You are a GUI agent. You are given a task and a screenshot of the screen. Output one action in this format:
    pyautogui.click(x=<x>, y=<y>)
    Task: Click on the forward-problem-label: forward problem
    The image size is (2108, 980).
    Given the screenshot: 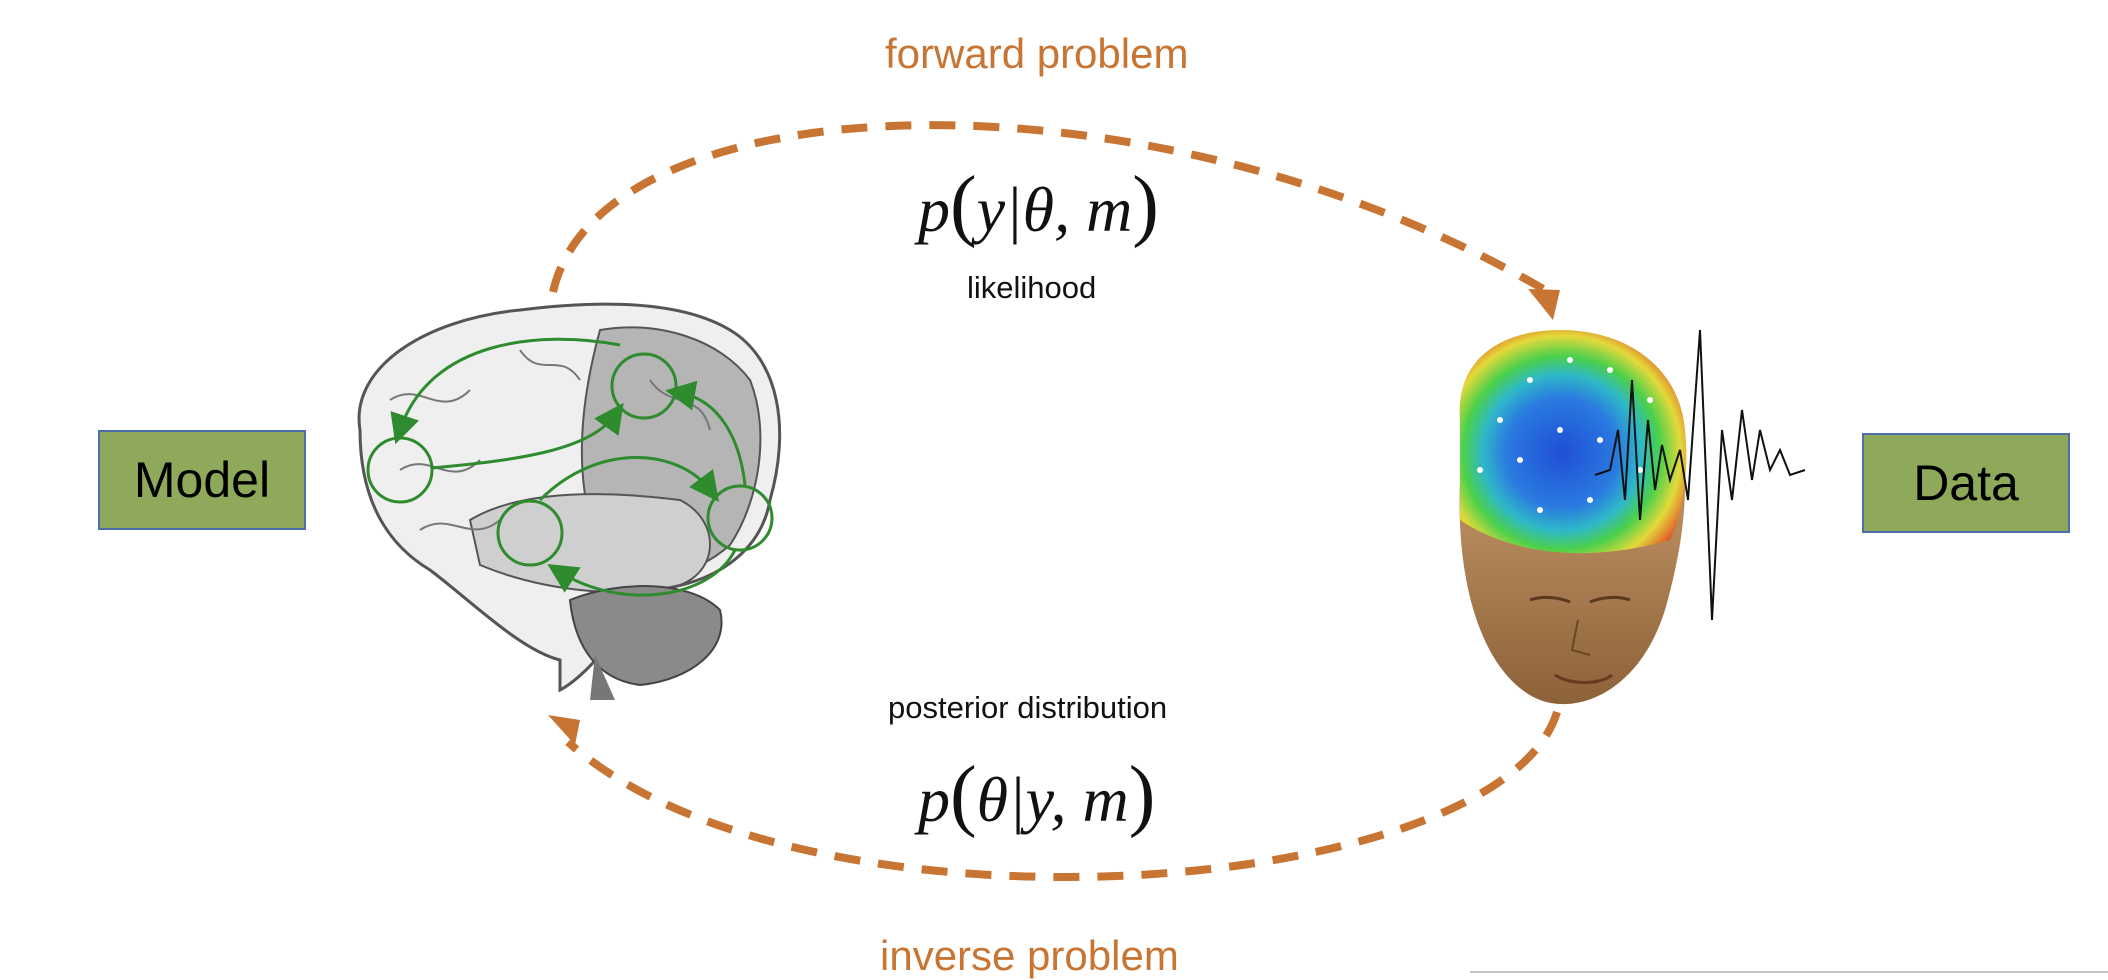 What is the action you would take?
    pyautogui.click(x=1037, y=53)
    